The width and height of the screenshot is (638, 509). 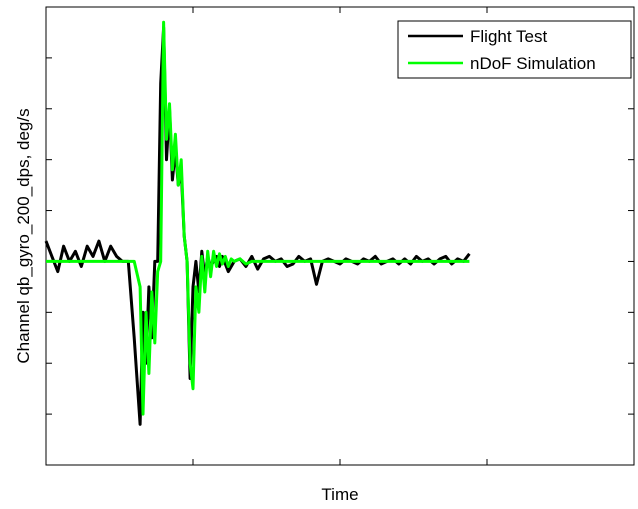 I want to click on legend: Flight Test nDoF Simulation, so click(x=514, y=49).